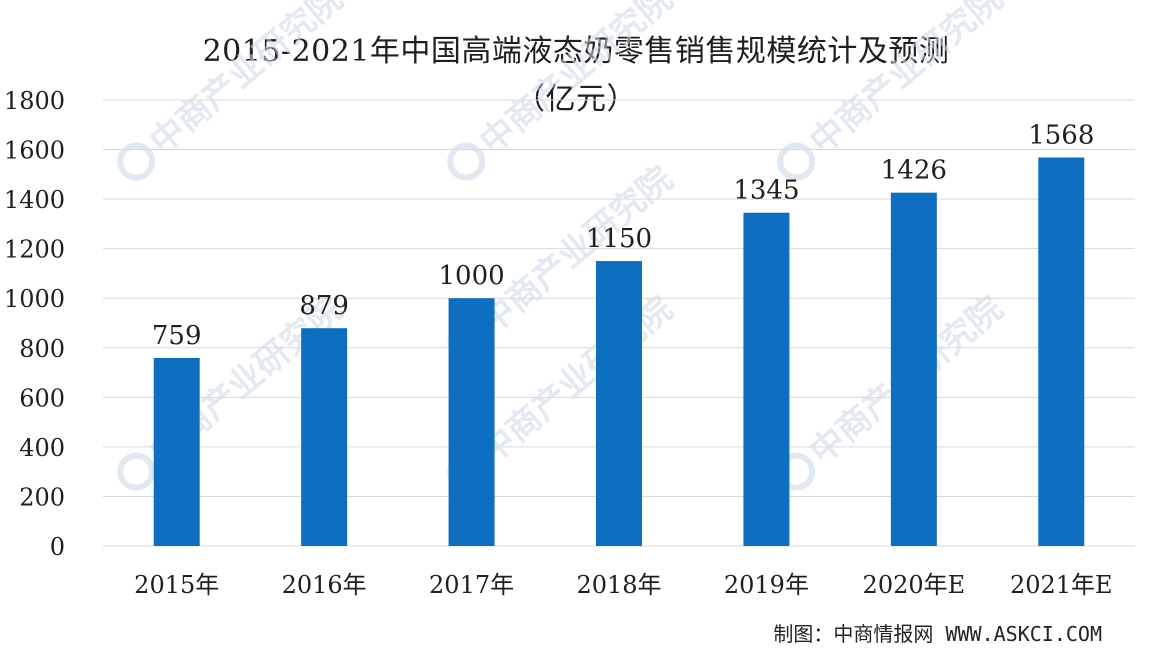 The height and width of the screenshot is (652, 1152). What do you see at coordinates (618, 585) in the screenshot?
I see `x-tick-label: 2018年` at bounding box center [618, 585].